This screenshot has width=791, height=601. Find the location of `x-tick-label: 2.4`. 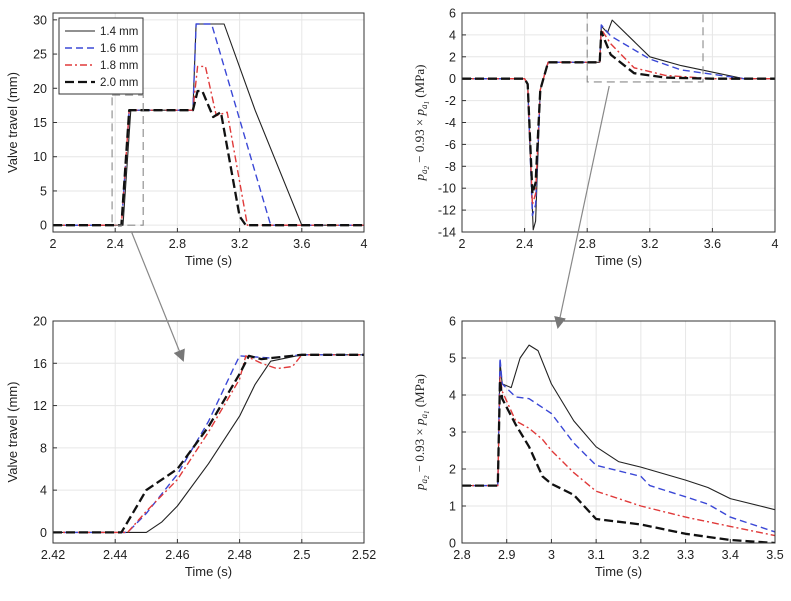

x-tick-label: 2.4 is located at coordinates (524, 244).